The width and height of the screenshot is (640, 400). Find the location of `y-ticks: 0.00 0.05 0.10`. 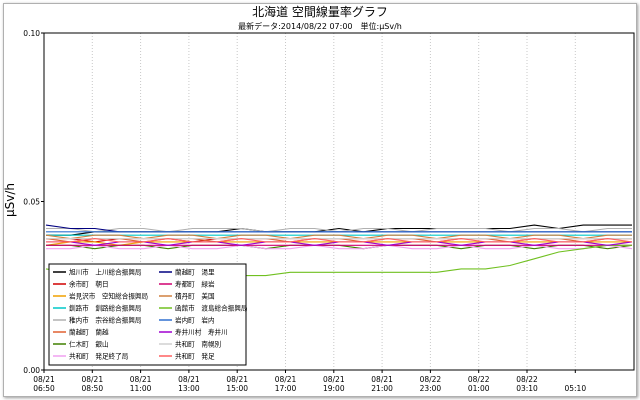

y-ticks: 0.00 0.05 0.10 is located at coordinates (33, 202).